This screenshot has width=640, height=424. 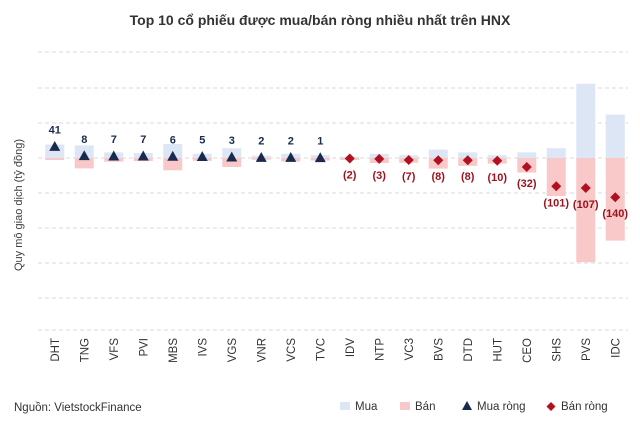 I want to click on label-net-buy-tvc: 1, so click(x=320, y=142).